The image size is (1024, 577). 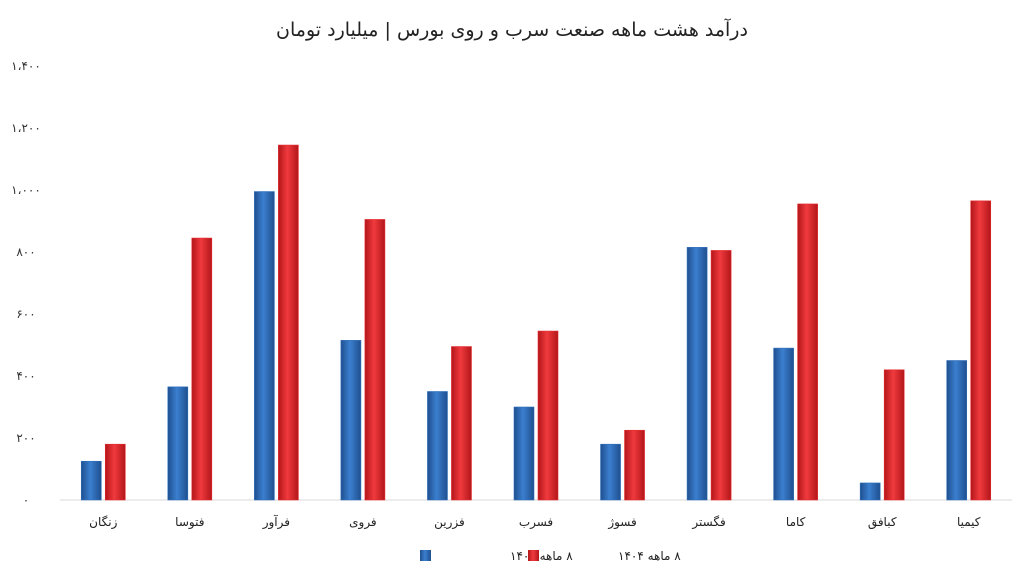 I want to click on y-tick-label: ۰, so click(x=26, y=500).